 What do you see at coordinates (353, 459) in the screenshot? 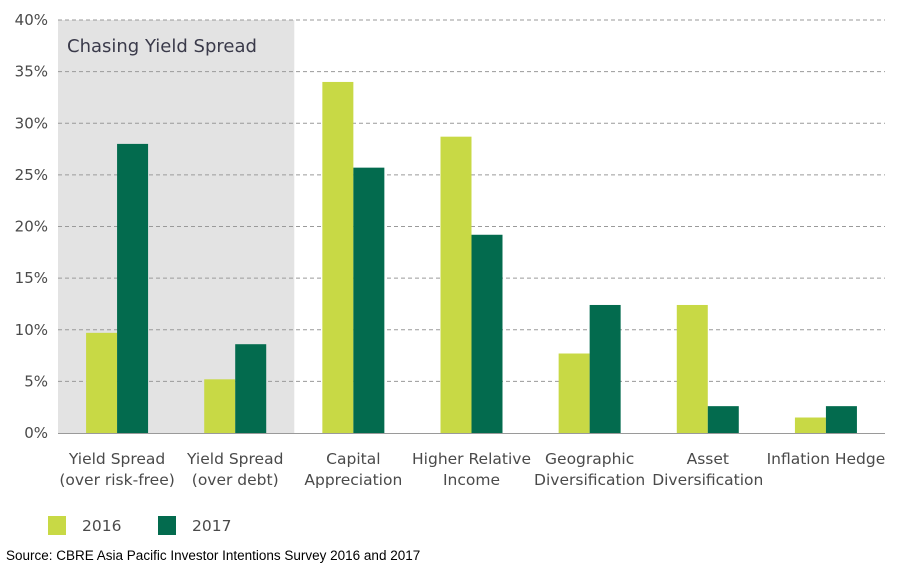
I see `x-category-label: Capital` at bounding box center [353, 459].